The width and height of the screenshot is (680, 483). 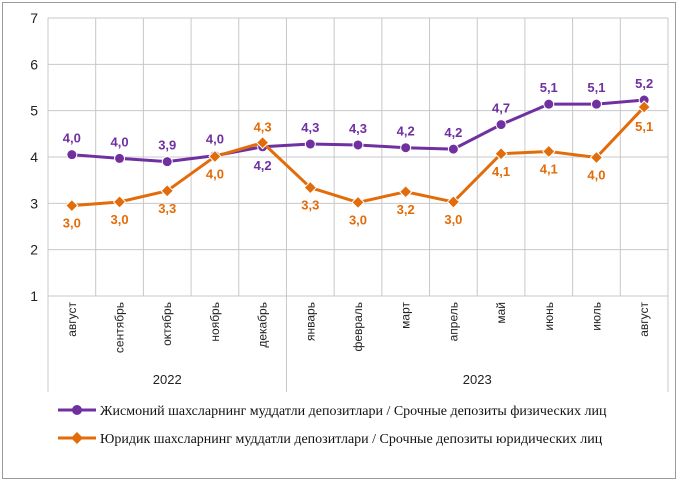 I want to click on x-tick-label: октябрь, so click(x=167, y=324).